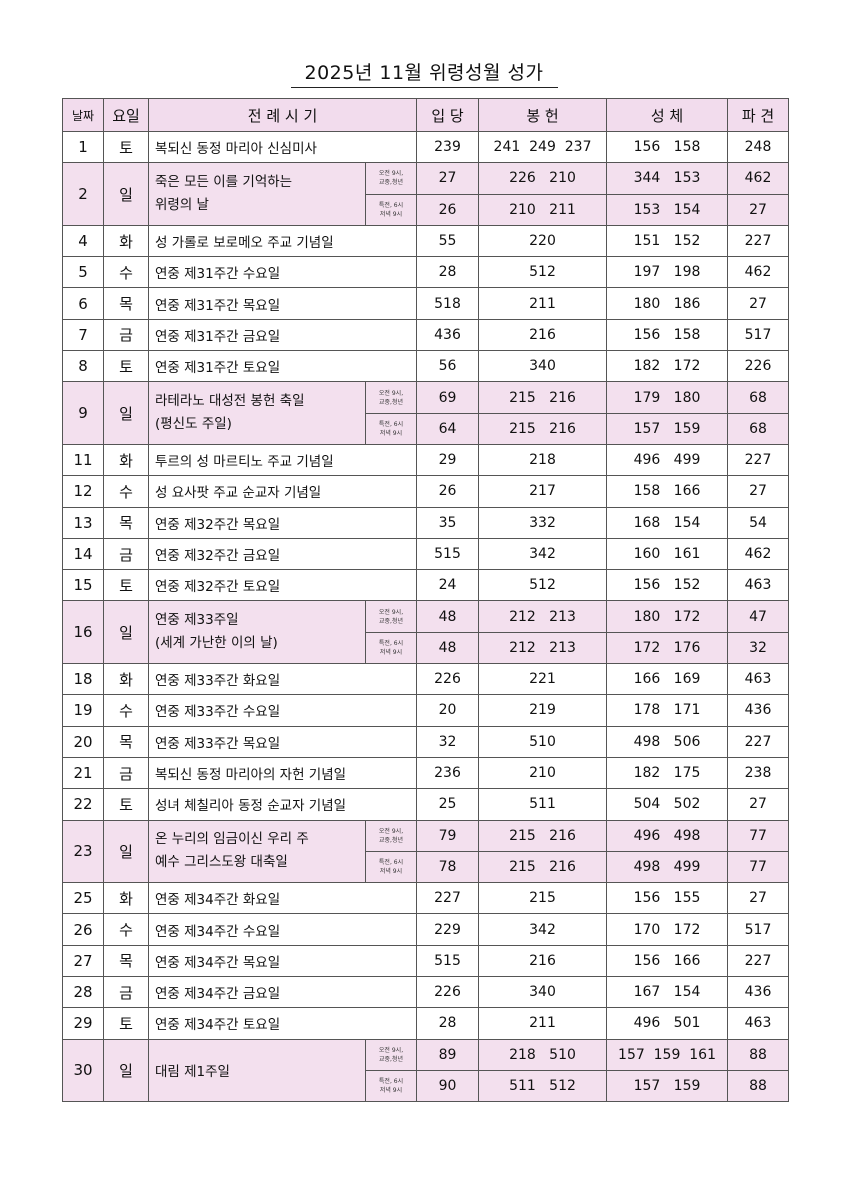 The height and width of the screenshot is (1200, 848). Describe the element at coordinates (667, 428) in the screenshot. I see `communion-hymn: 157 159` at that location.